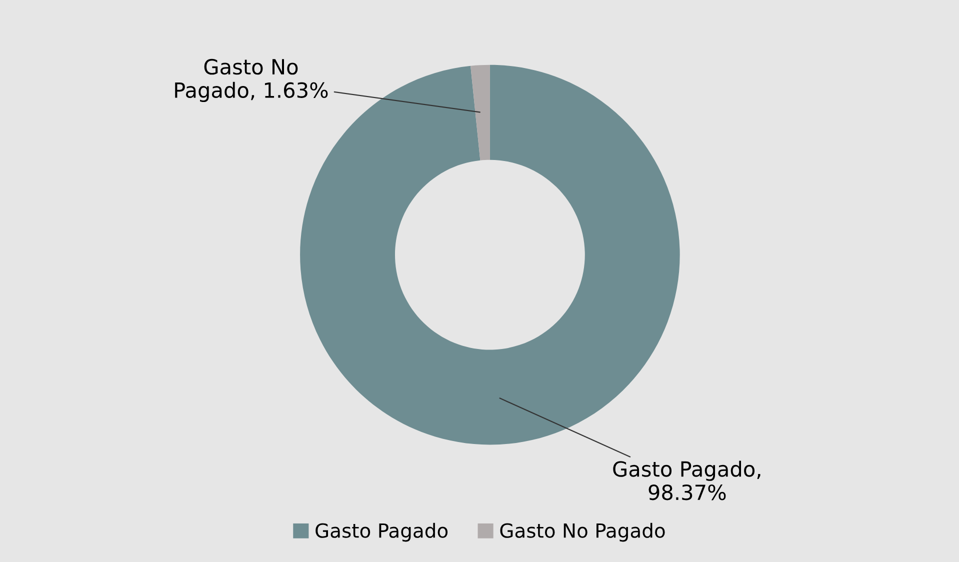 The height and width of the screenshot is (562, 959). I want to click on legend-label: Gasto Pagado, so click(382, 532).